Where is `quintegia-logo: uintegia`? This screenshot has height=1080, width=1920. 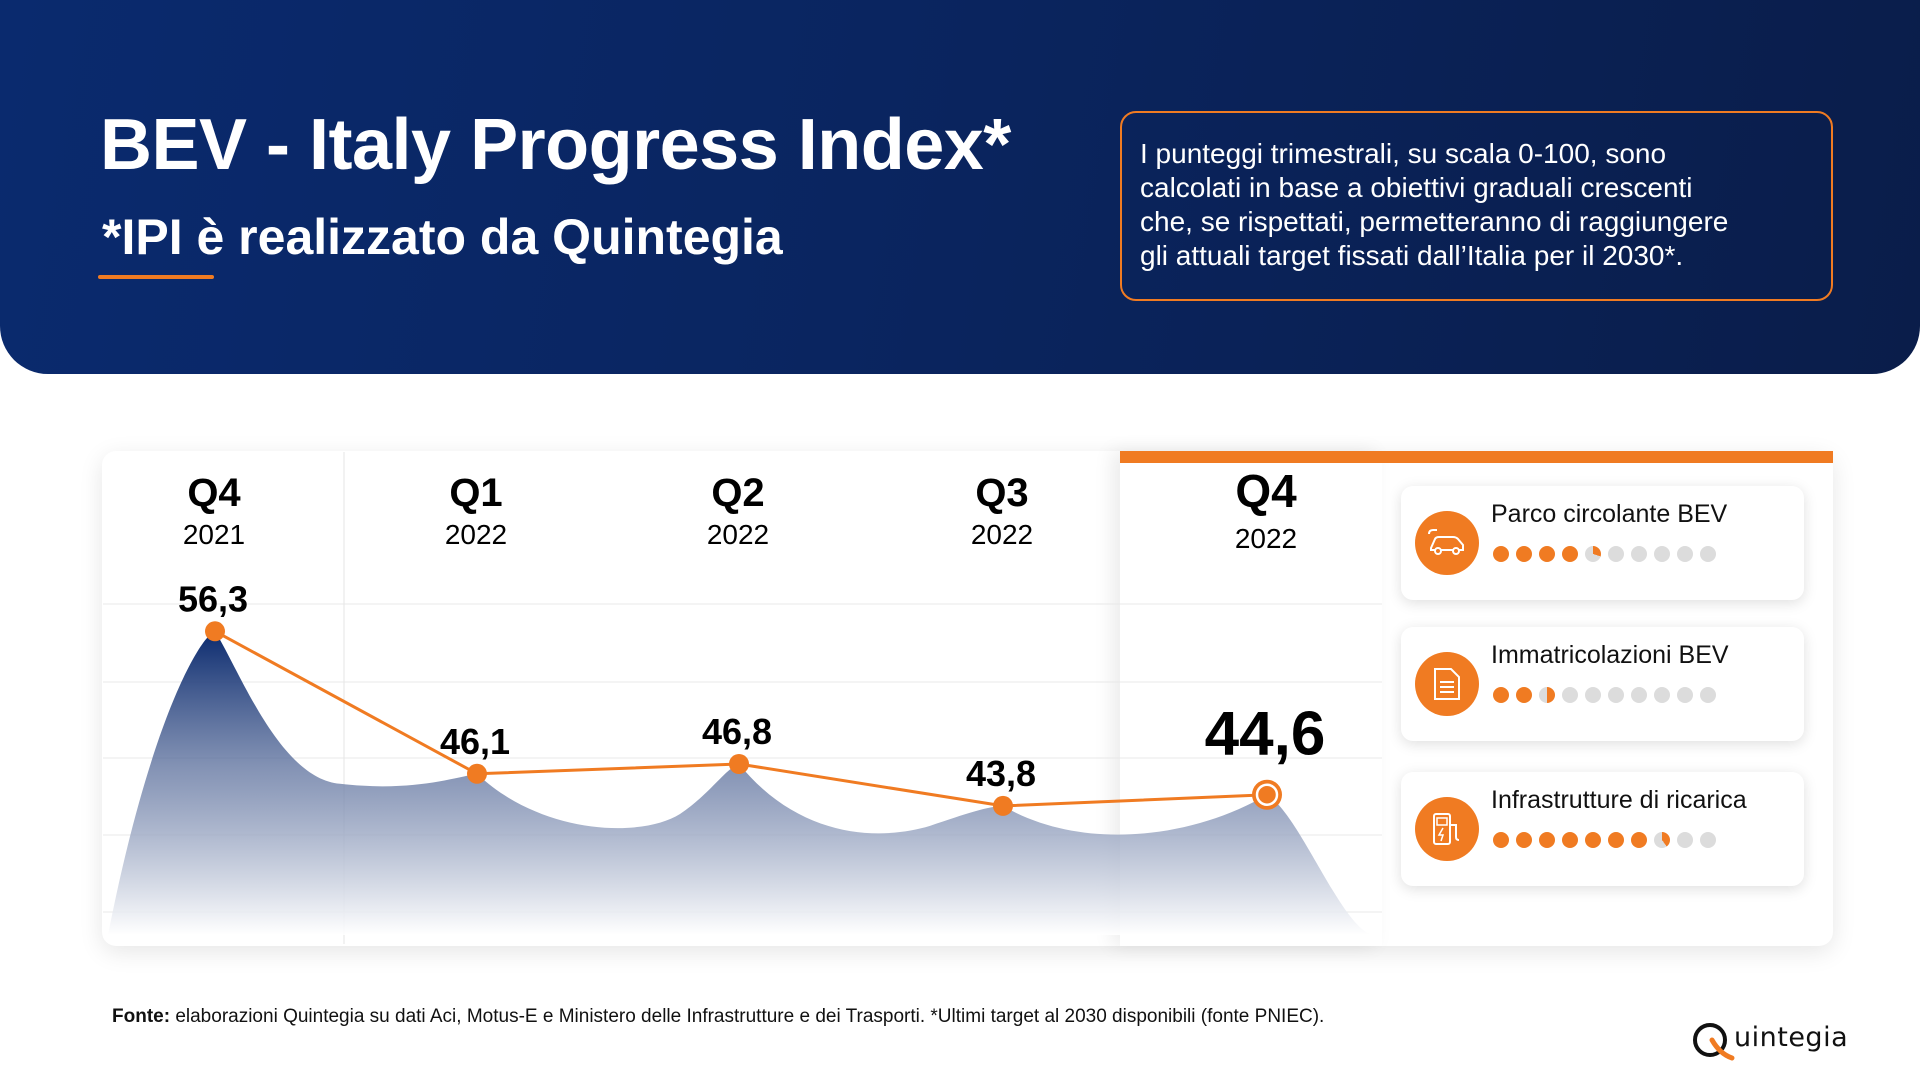 quintegia-logo: uintegia is located at coordinates (1769, 1040).